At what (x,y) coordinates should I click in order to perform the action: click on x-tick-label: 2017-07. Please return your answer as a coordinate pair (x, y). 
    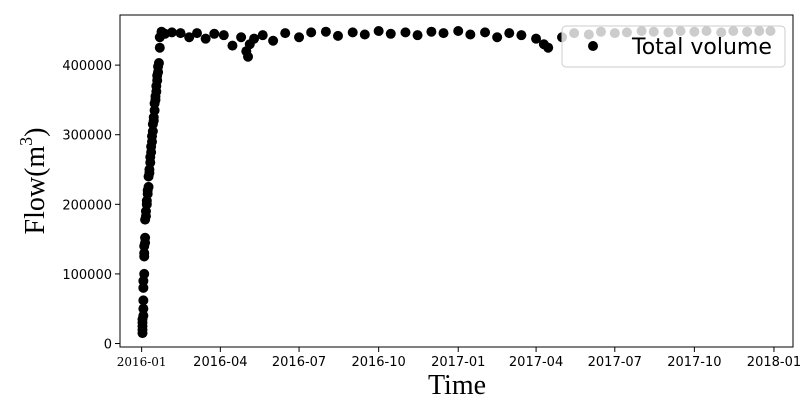
    Looking at the image, I should click on (615, 362).